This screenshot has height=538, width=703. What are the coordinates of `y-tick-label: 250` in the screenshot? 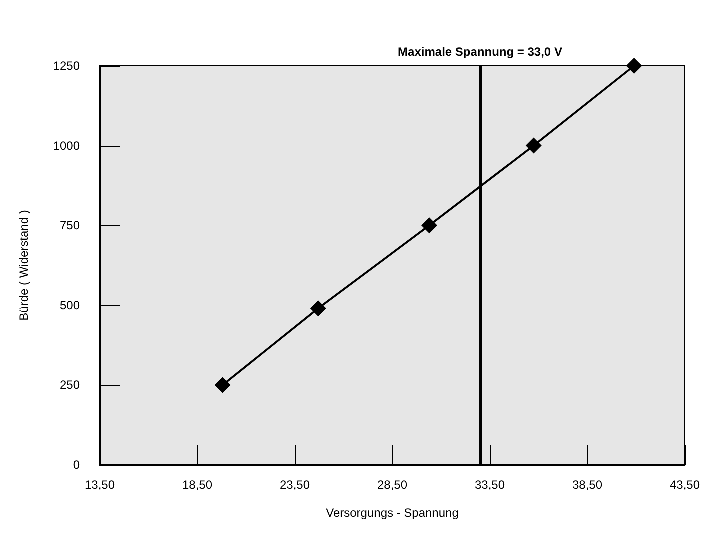 It's located at (70, 385).